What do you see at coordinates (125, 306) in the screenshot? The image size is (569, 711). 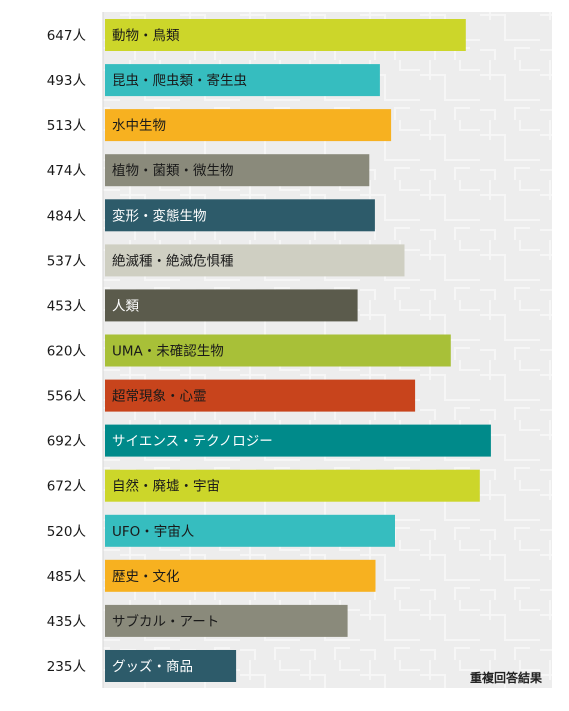 I see `bar-category-label: 人類` at bounding box center [125, 306].